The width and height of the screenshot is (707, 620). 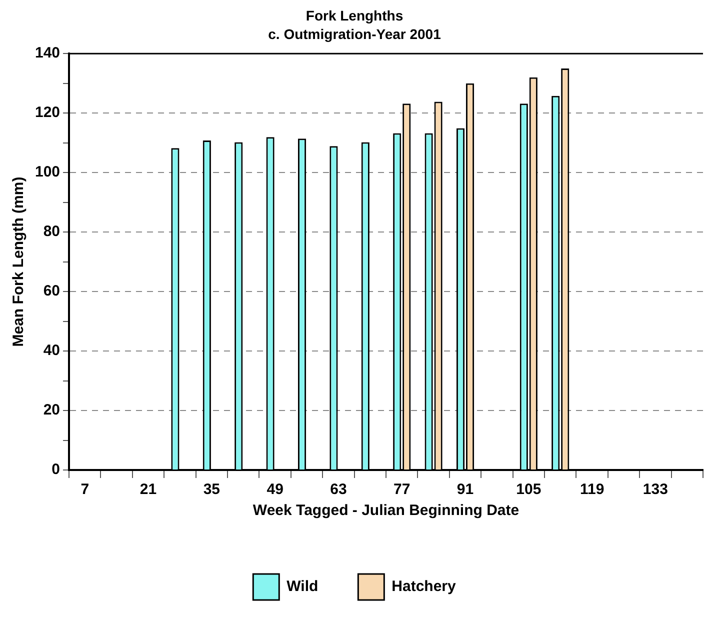 I want to click on y-tick-label: 60, so click(x=51, y=291).